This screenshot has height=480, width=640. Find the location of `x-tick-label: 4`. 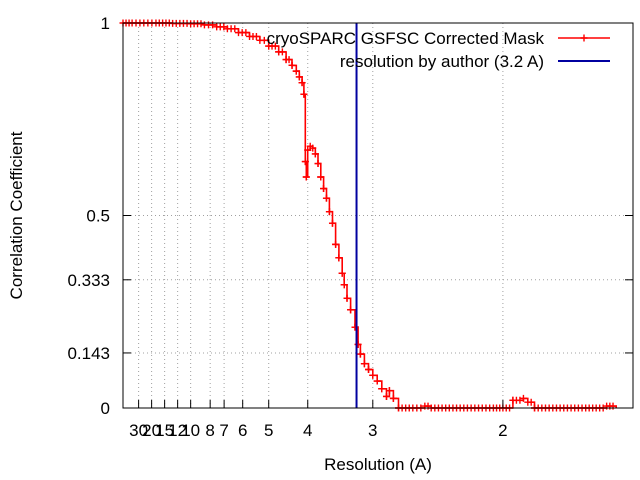

x-tick-label: 4 is located at coordinates (307, 430).